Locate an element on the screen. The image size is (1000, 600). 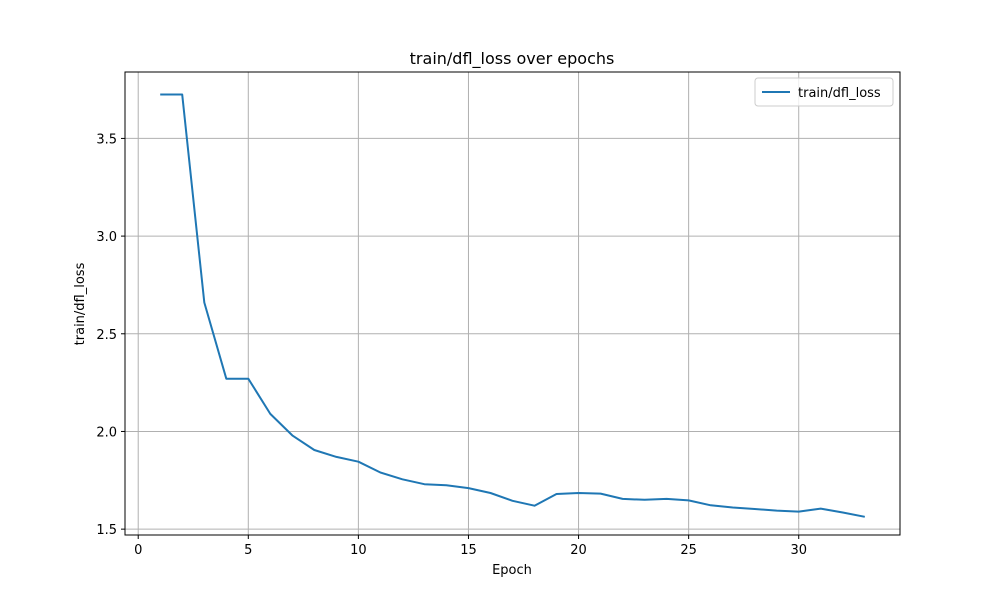
x-tick-label: 5 is located at coordinates (248, 550).